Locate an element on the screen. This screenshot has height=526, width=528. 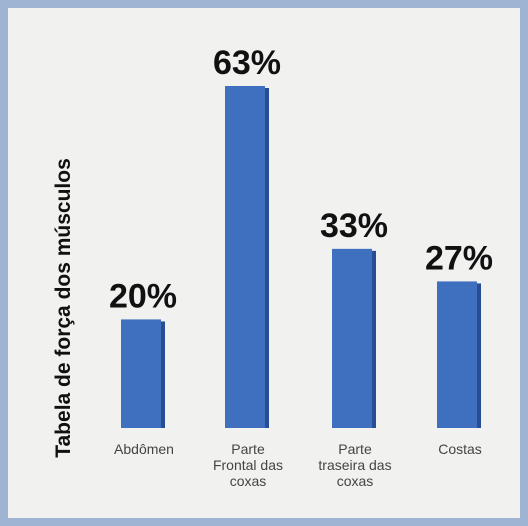
y-axis-label: Tabela de força dos músculos is located at coordinates (63, 308).